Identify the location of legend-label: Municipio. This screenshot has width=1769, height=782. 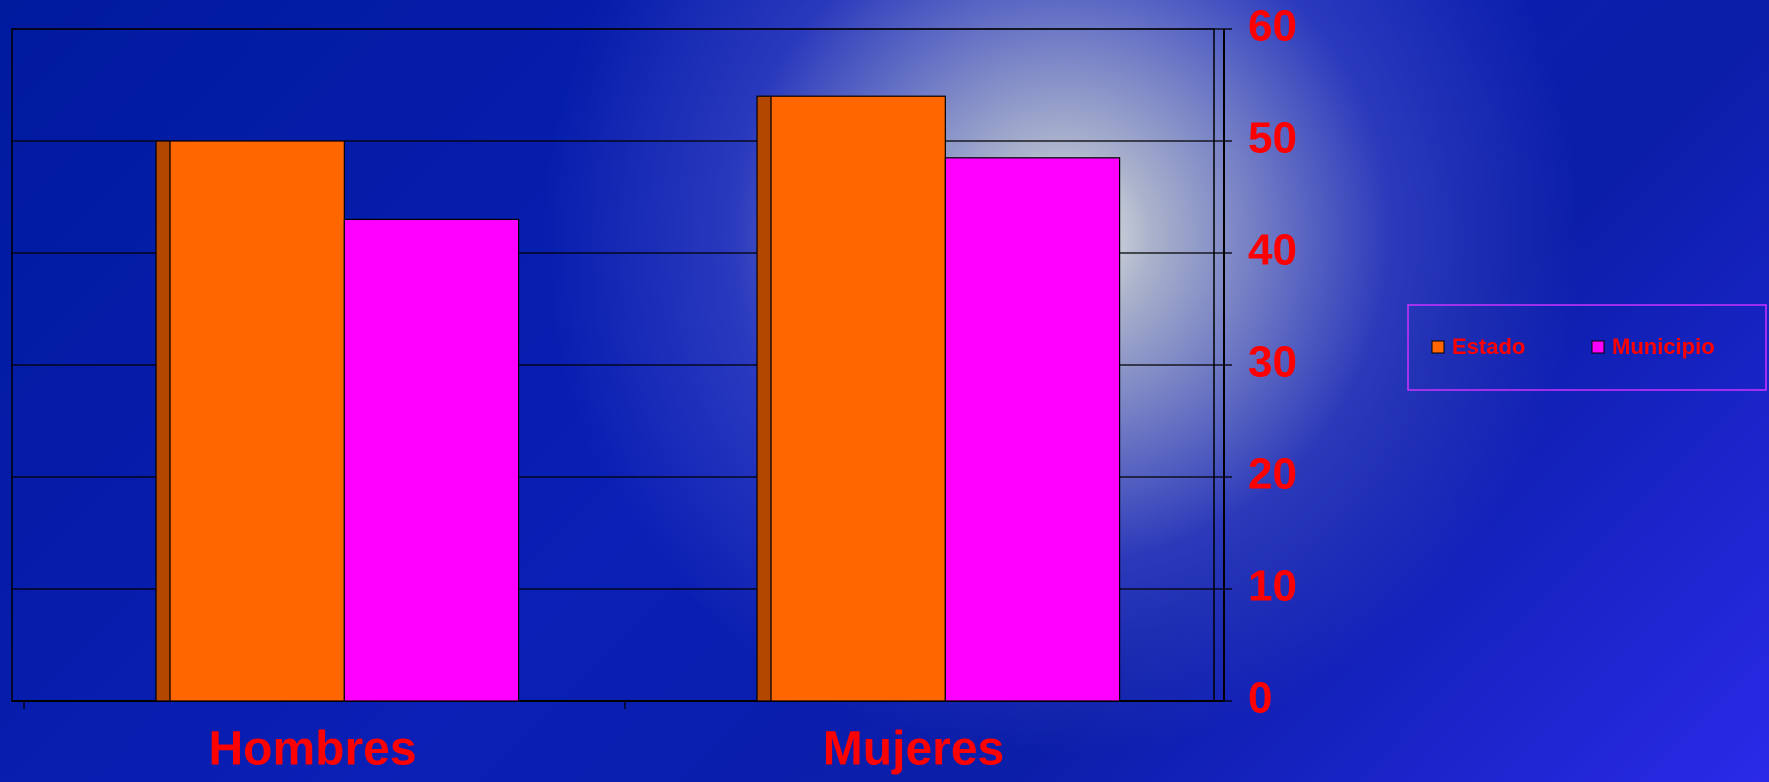
(1663, 346).